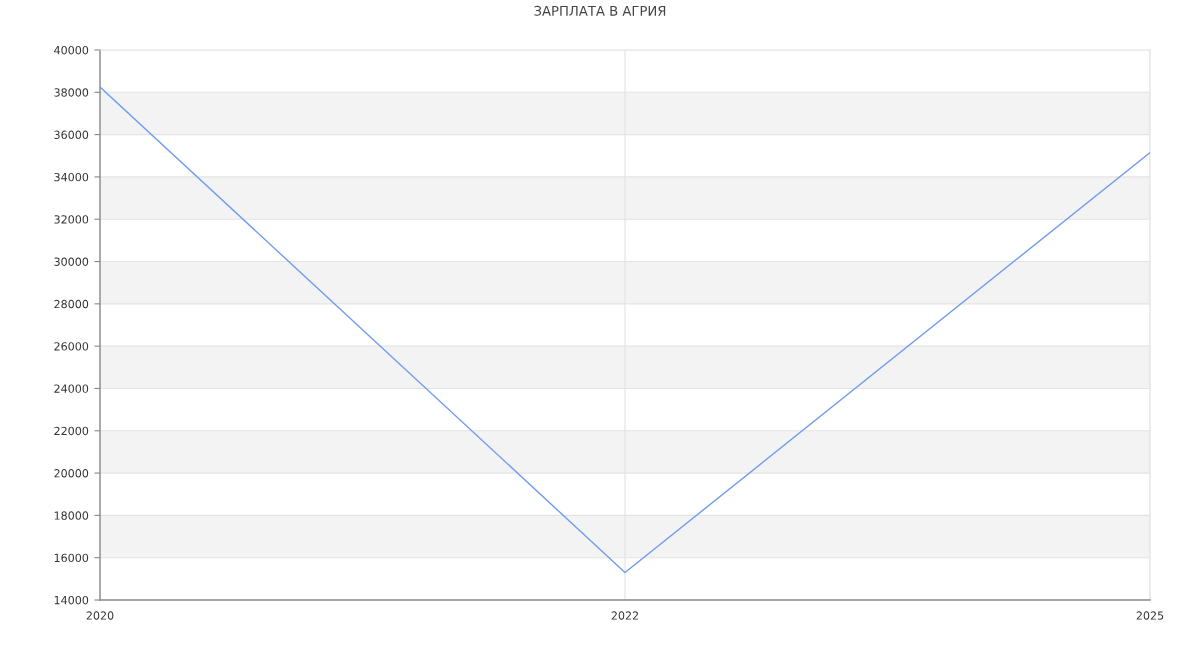 The height and width of the screenshot is (650, 1200). Describe the element at coordinates (1150, 615) in the screenshot. I see `x-tick-label: 2025` at that location.